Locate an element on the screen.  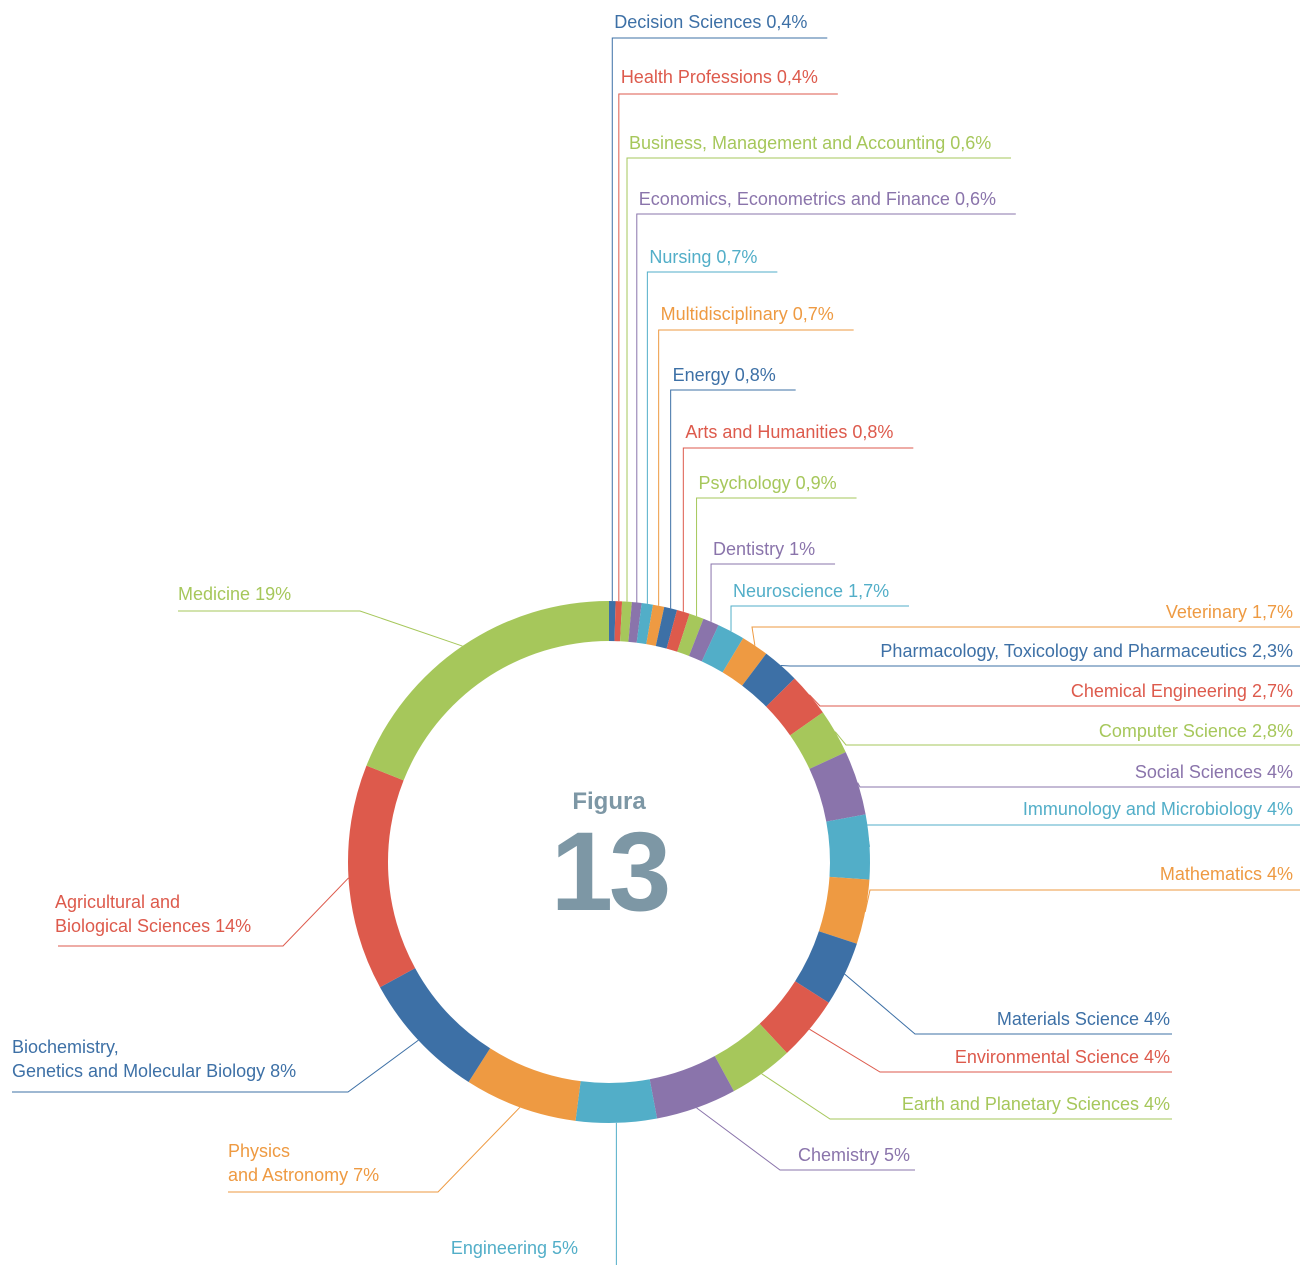
category-name: Immunology and Microbiology is located at coordinates (1142, 809).